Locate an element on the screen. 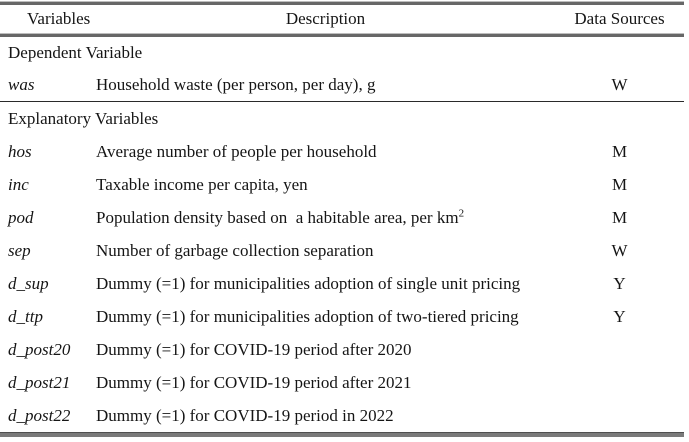 This screenshot has height=442, width=689. section-title-dependent: Dependent Variable is located at coordinates (75, 52).